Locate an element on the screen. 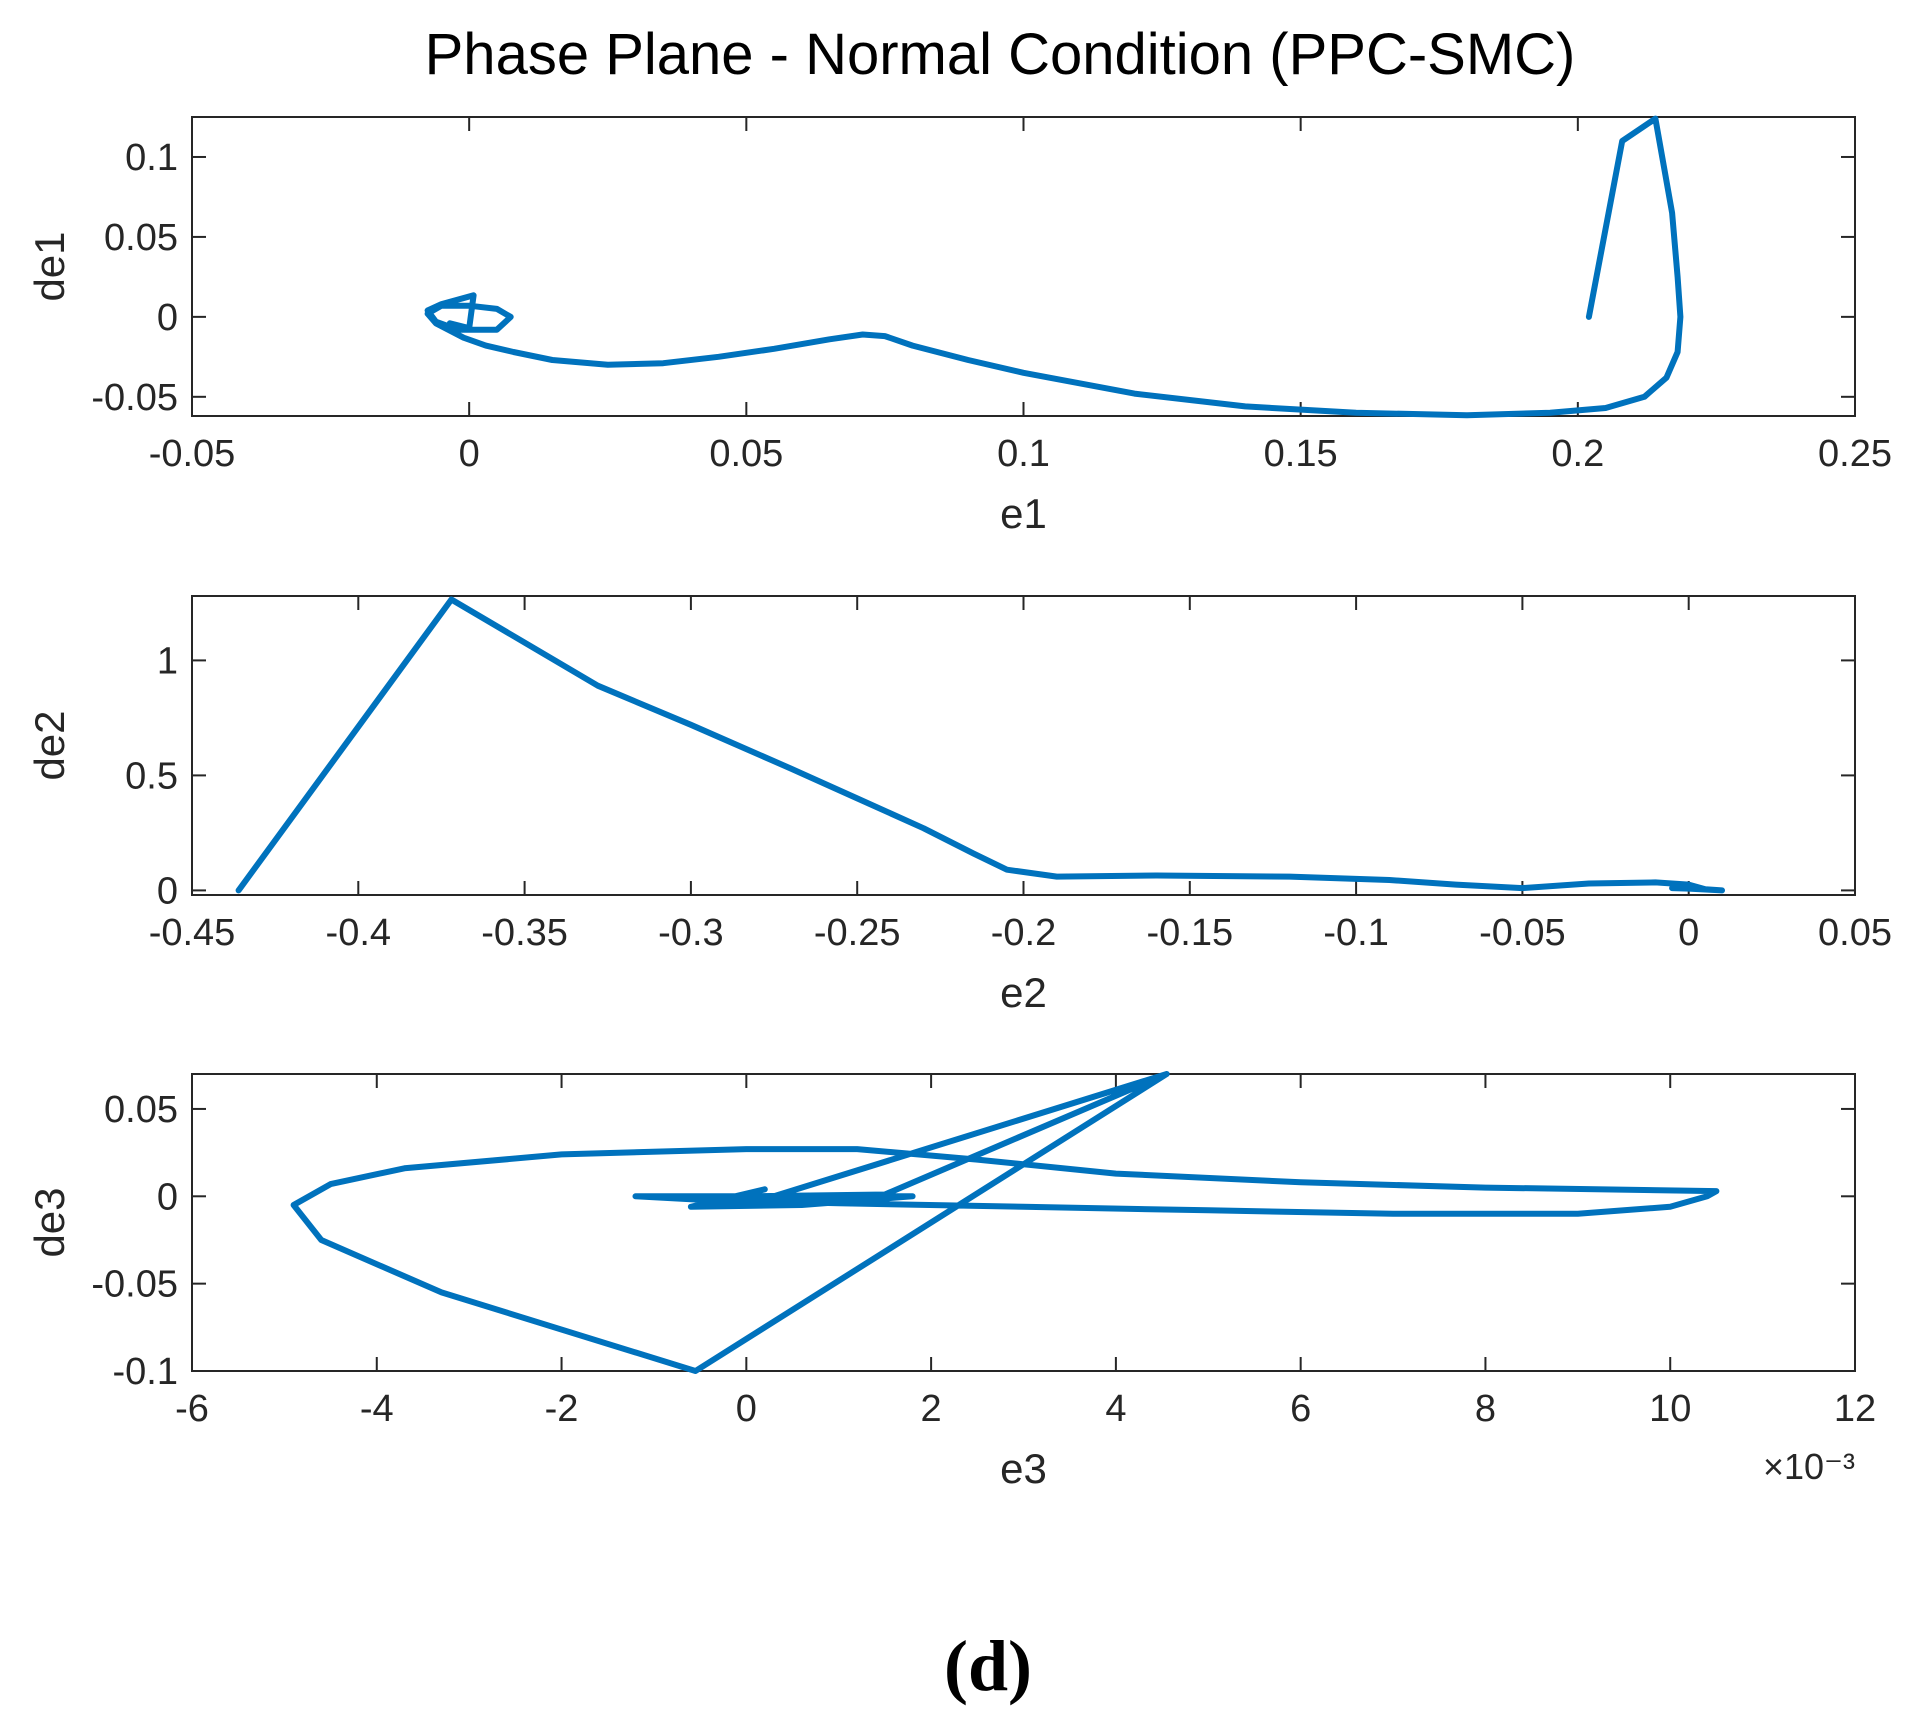 Image resolution: width=1907 pixels, height=1732 pixels. y-tick-label: 1 is located at coordinates (167, 661).